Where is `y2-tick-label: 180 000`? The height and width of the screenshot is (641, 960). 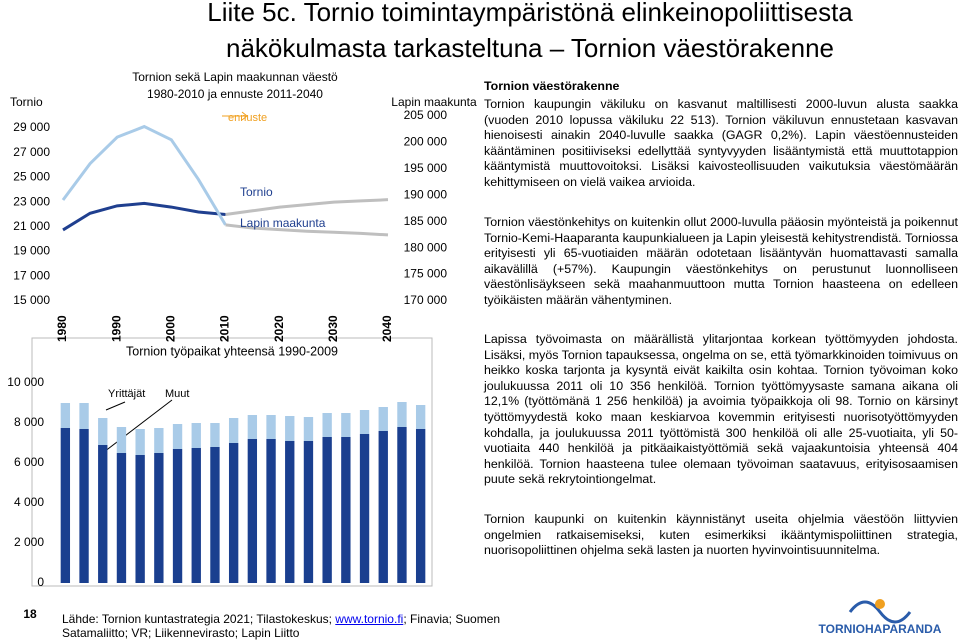
y2-tick-label: 180 000 is located at coordinates (426, 247).